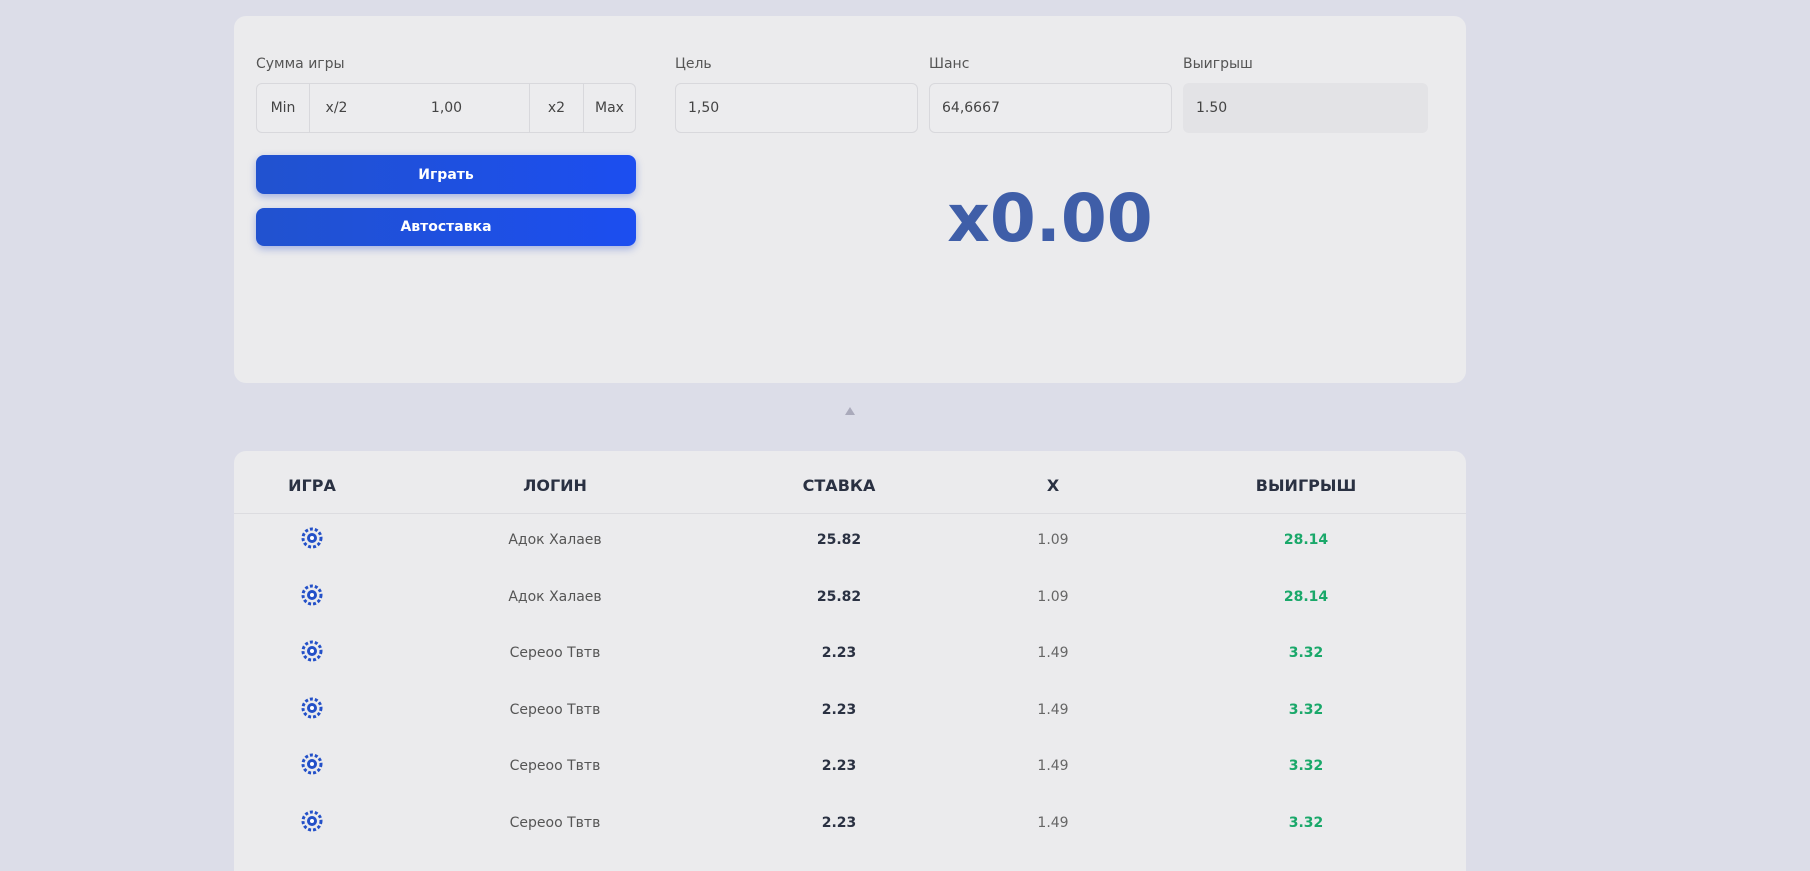  I want to click on payout-field: 1.50, so click(1305, 108).